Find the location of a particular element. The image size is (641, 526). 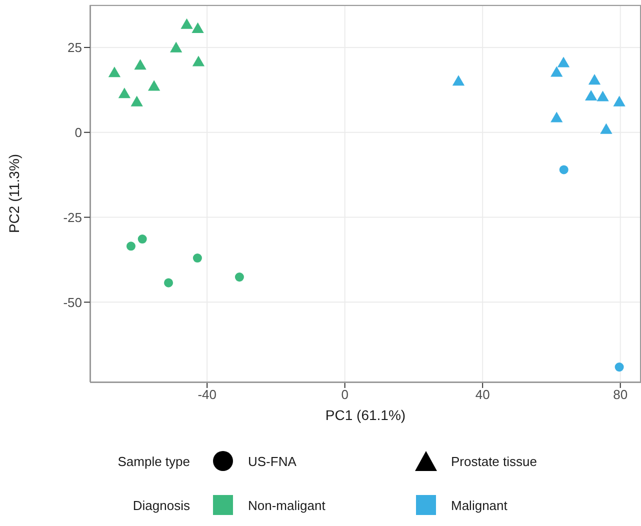

text: Malignant is located at coordinates (479, 505).